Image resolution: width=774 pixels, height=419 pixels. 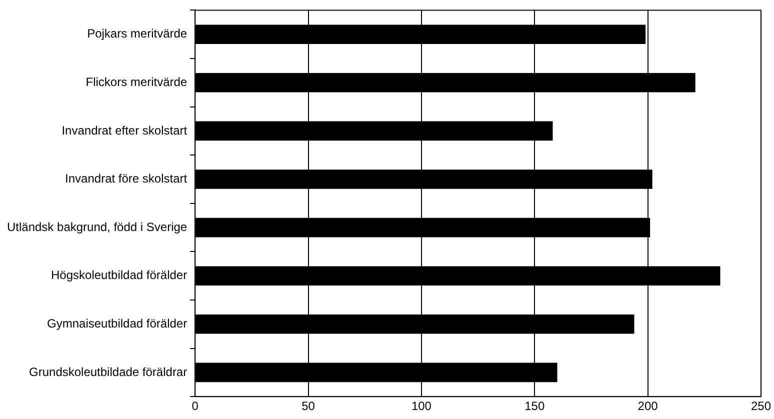 What do you see at coordinates (421, 406) in the screenshot?
I see `x-tick-label: 100` at bounding box center [421, 406].